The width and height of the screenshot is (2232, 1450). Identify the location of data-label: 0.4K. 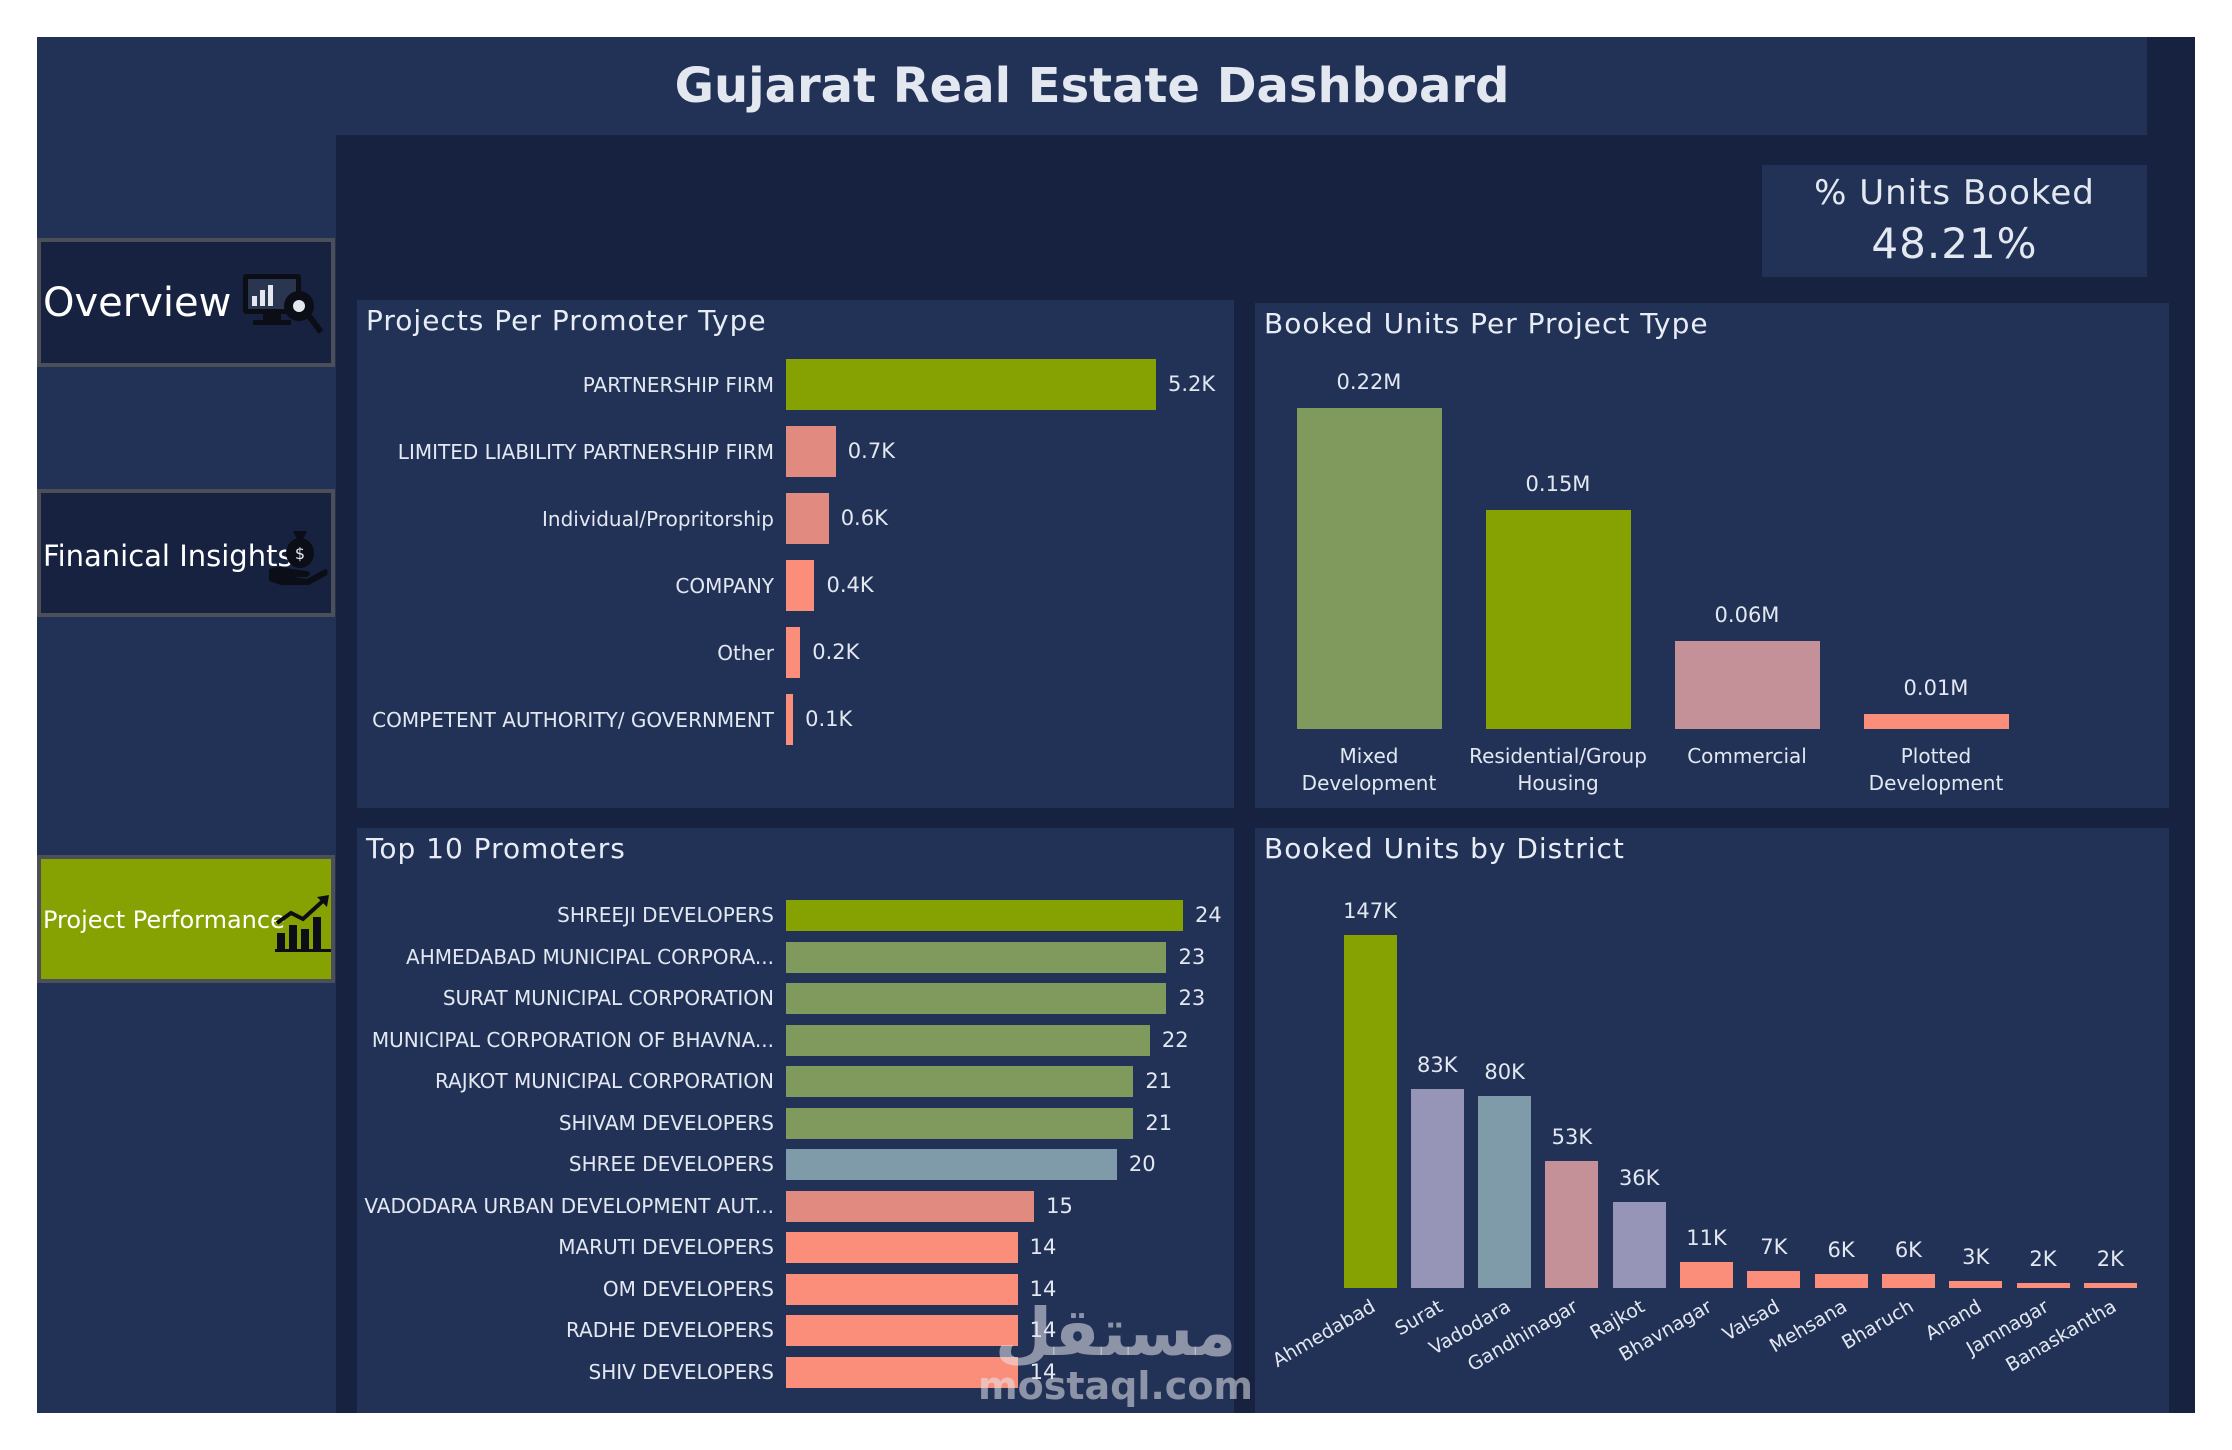
(850, 585).